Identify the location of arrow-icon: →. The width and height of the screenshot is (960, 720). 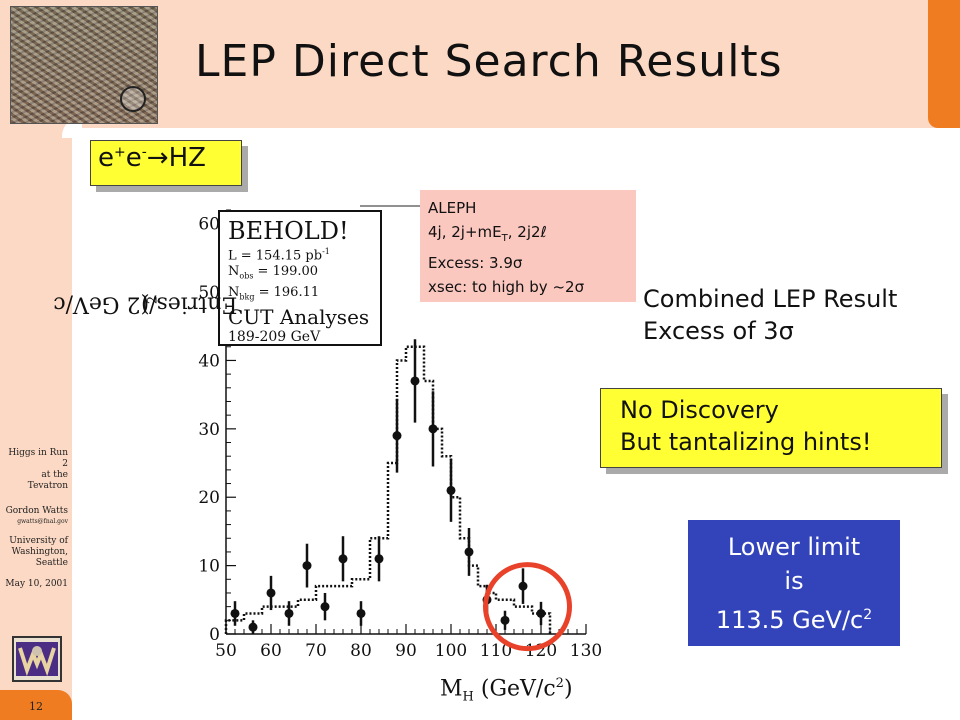
(157, 158).